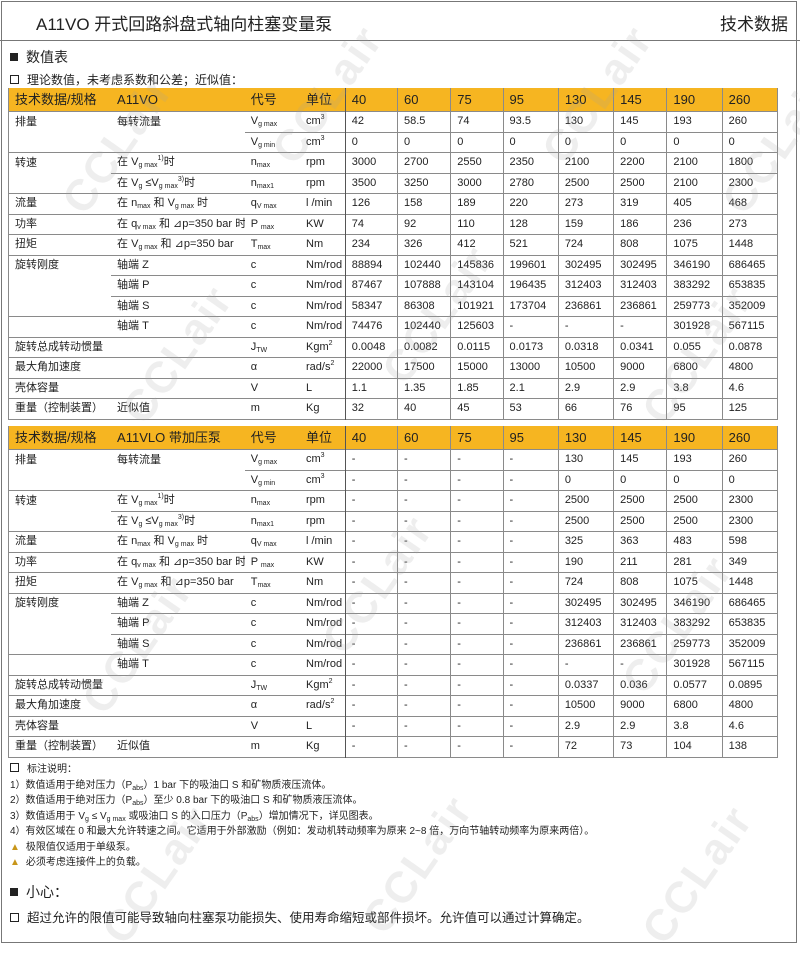 The height and width of the screenshot is (953, 800). What do you see at coordinates (694, 142) in the screenshot?
I see `value-cell: 0` at bounding box center [694, 142].